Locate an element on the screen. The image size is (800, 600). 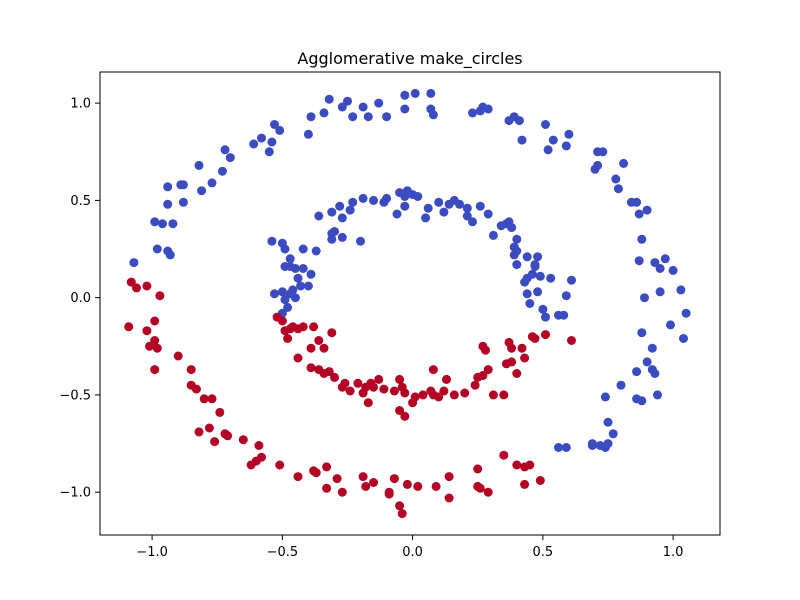
x-tick-label: 1.0 is located at coordinates (673, 552).